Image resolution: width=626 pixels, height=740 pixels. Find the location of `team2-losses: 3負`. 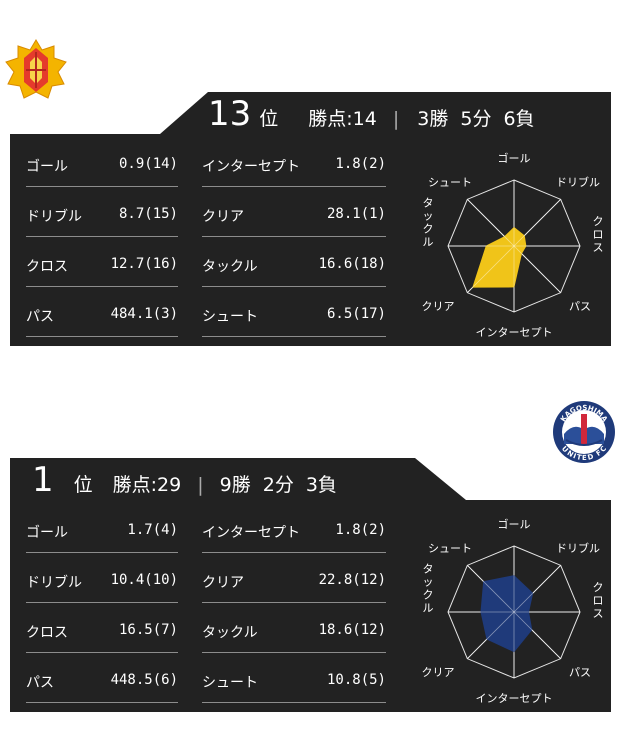

team2-losses: 3負 is located at coordinates (321, 485).